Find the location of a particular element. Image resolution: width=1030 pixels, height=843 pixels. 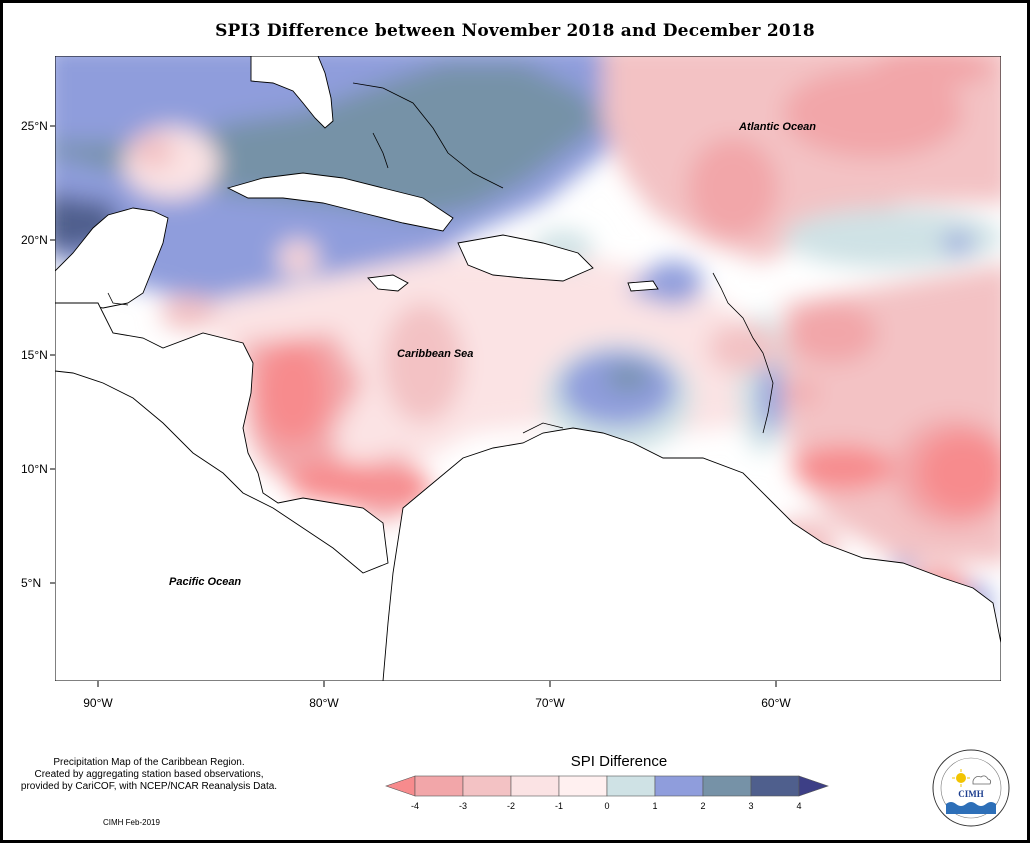

credit-text: CIMH Feb-2019 is located at coordinates (131, 822).